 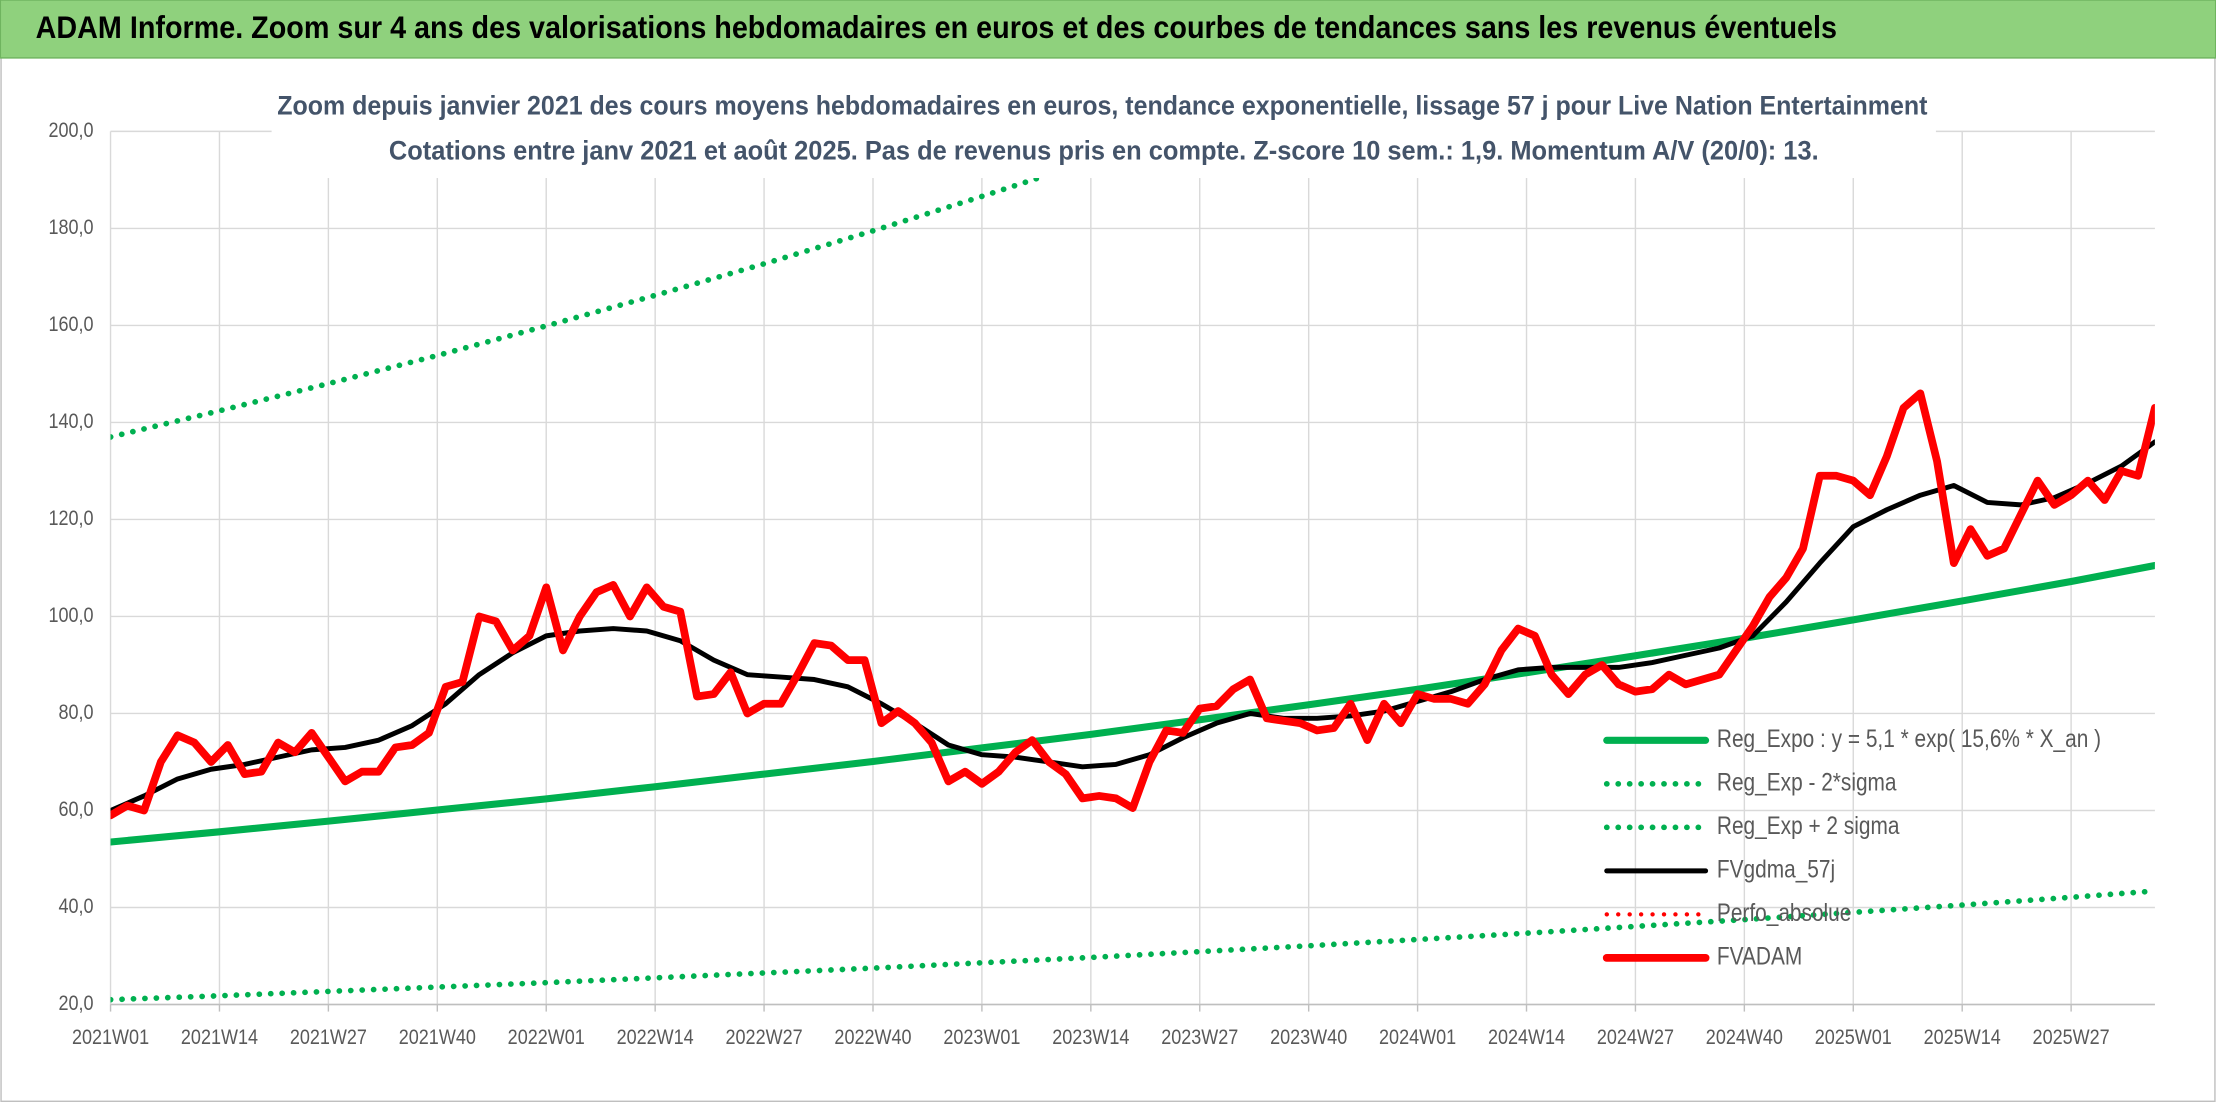 I want to click on y-tick-label: 140,0, so click(x=71, y=421).